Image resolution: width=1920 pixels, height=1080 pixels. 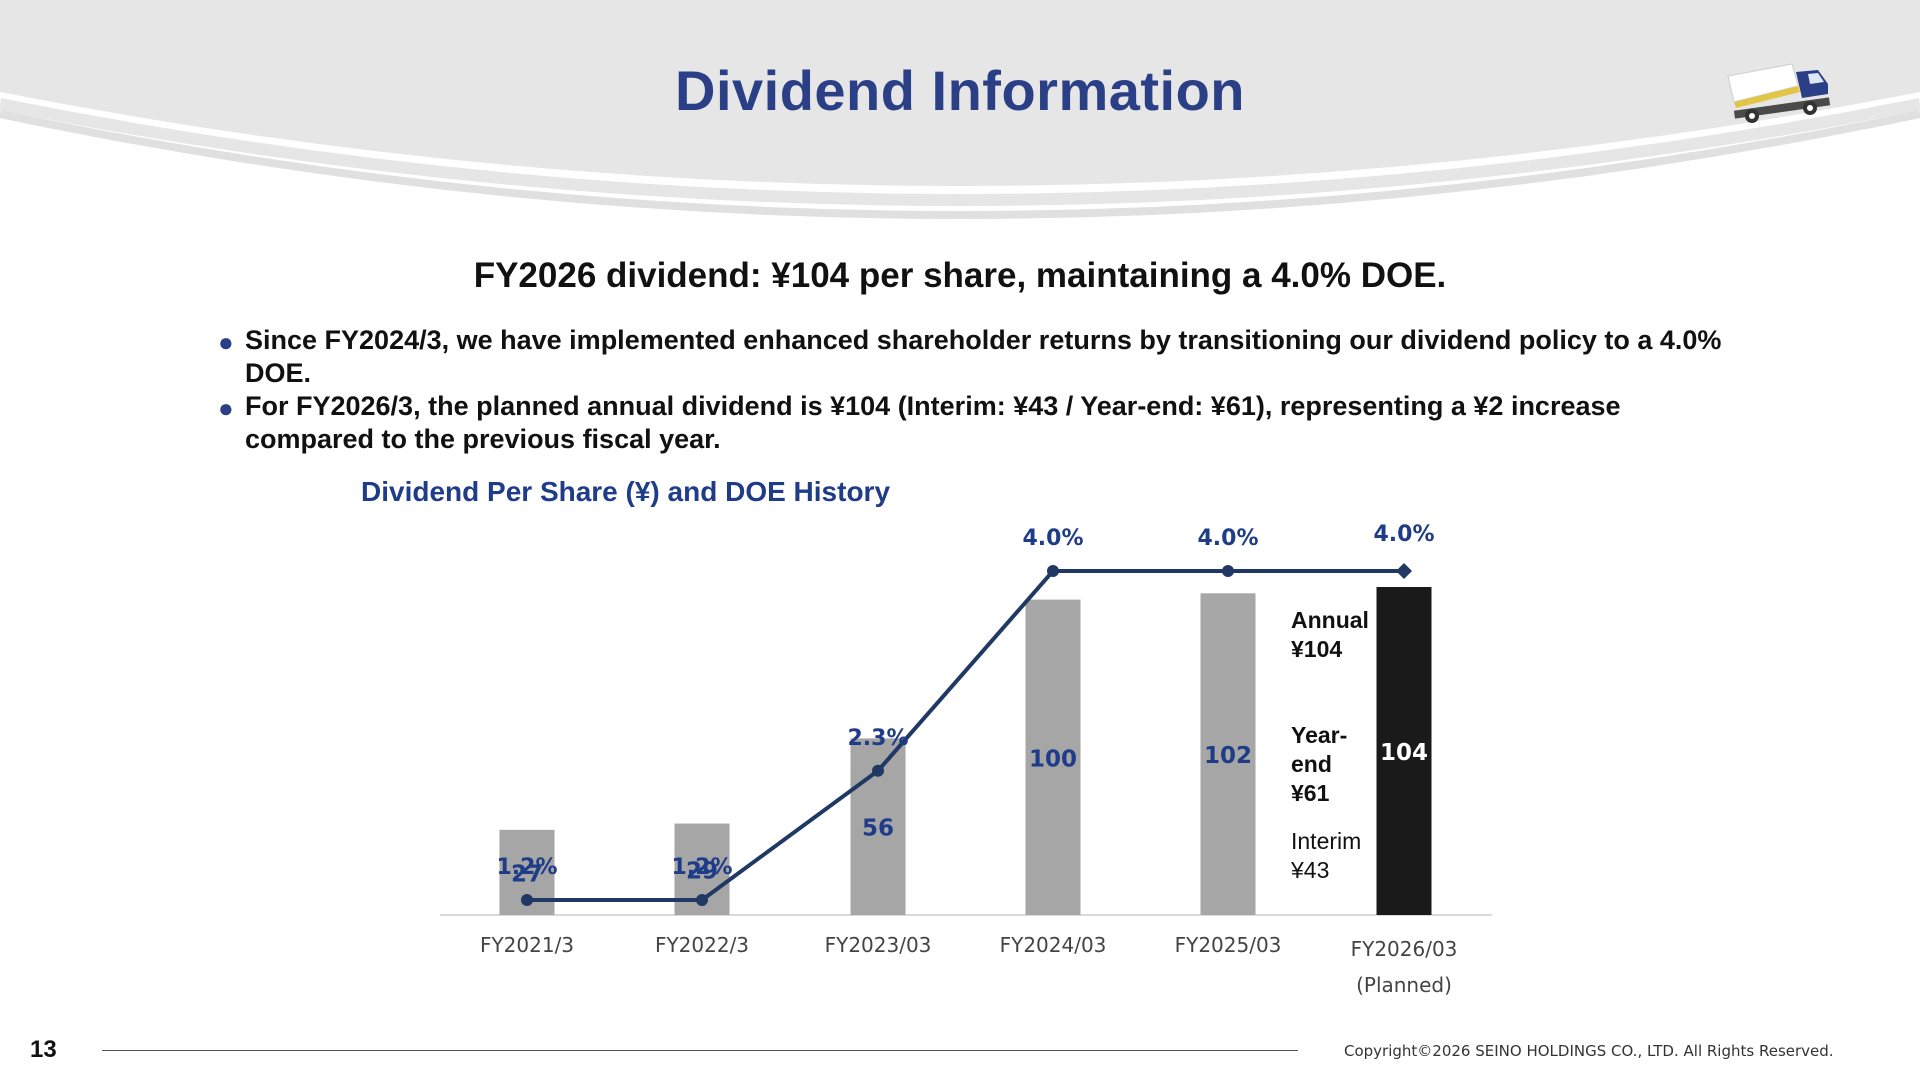 What do you see at coordinates (1310, 870) in the screenshot?
I see `interim-value: ¥43` at bounding box center [1310, 870].